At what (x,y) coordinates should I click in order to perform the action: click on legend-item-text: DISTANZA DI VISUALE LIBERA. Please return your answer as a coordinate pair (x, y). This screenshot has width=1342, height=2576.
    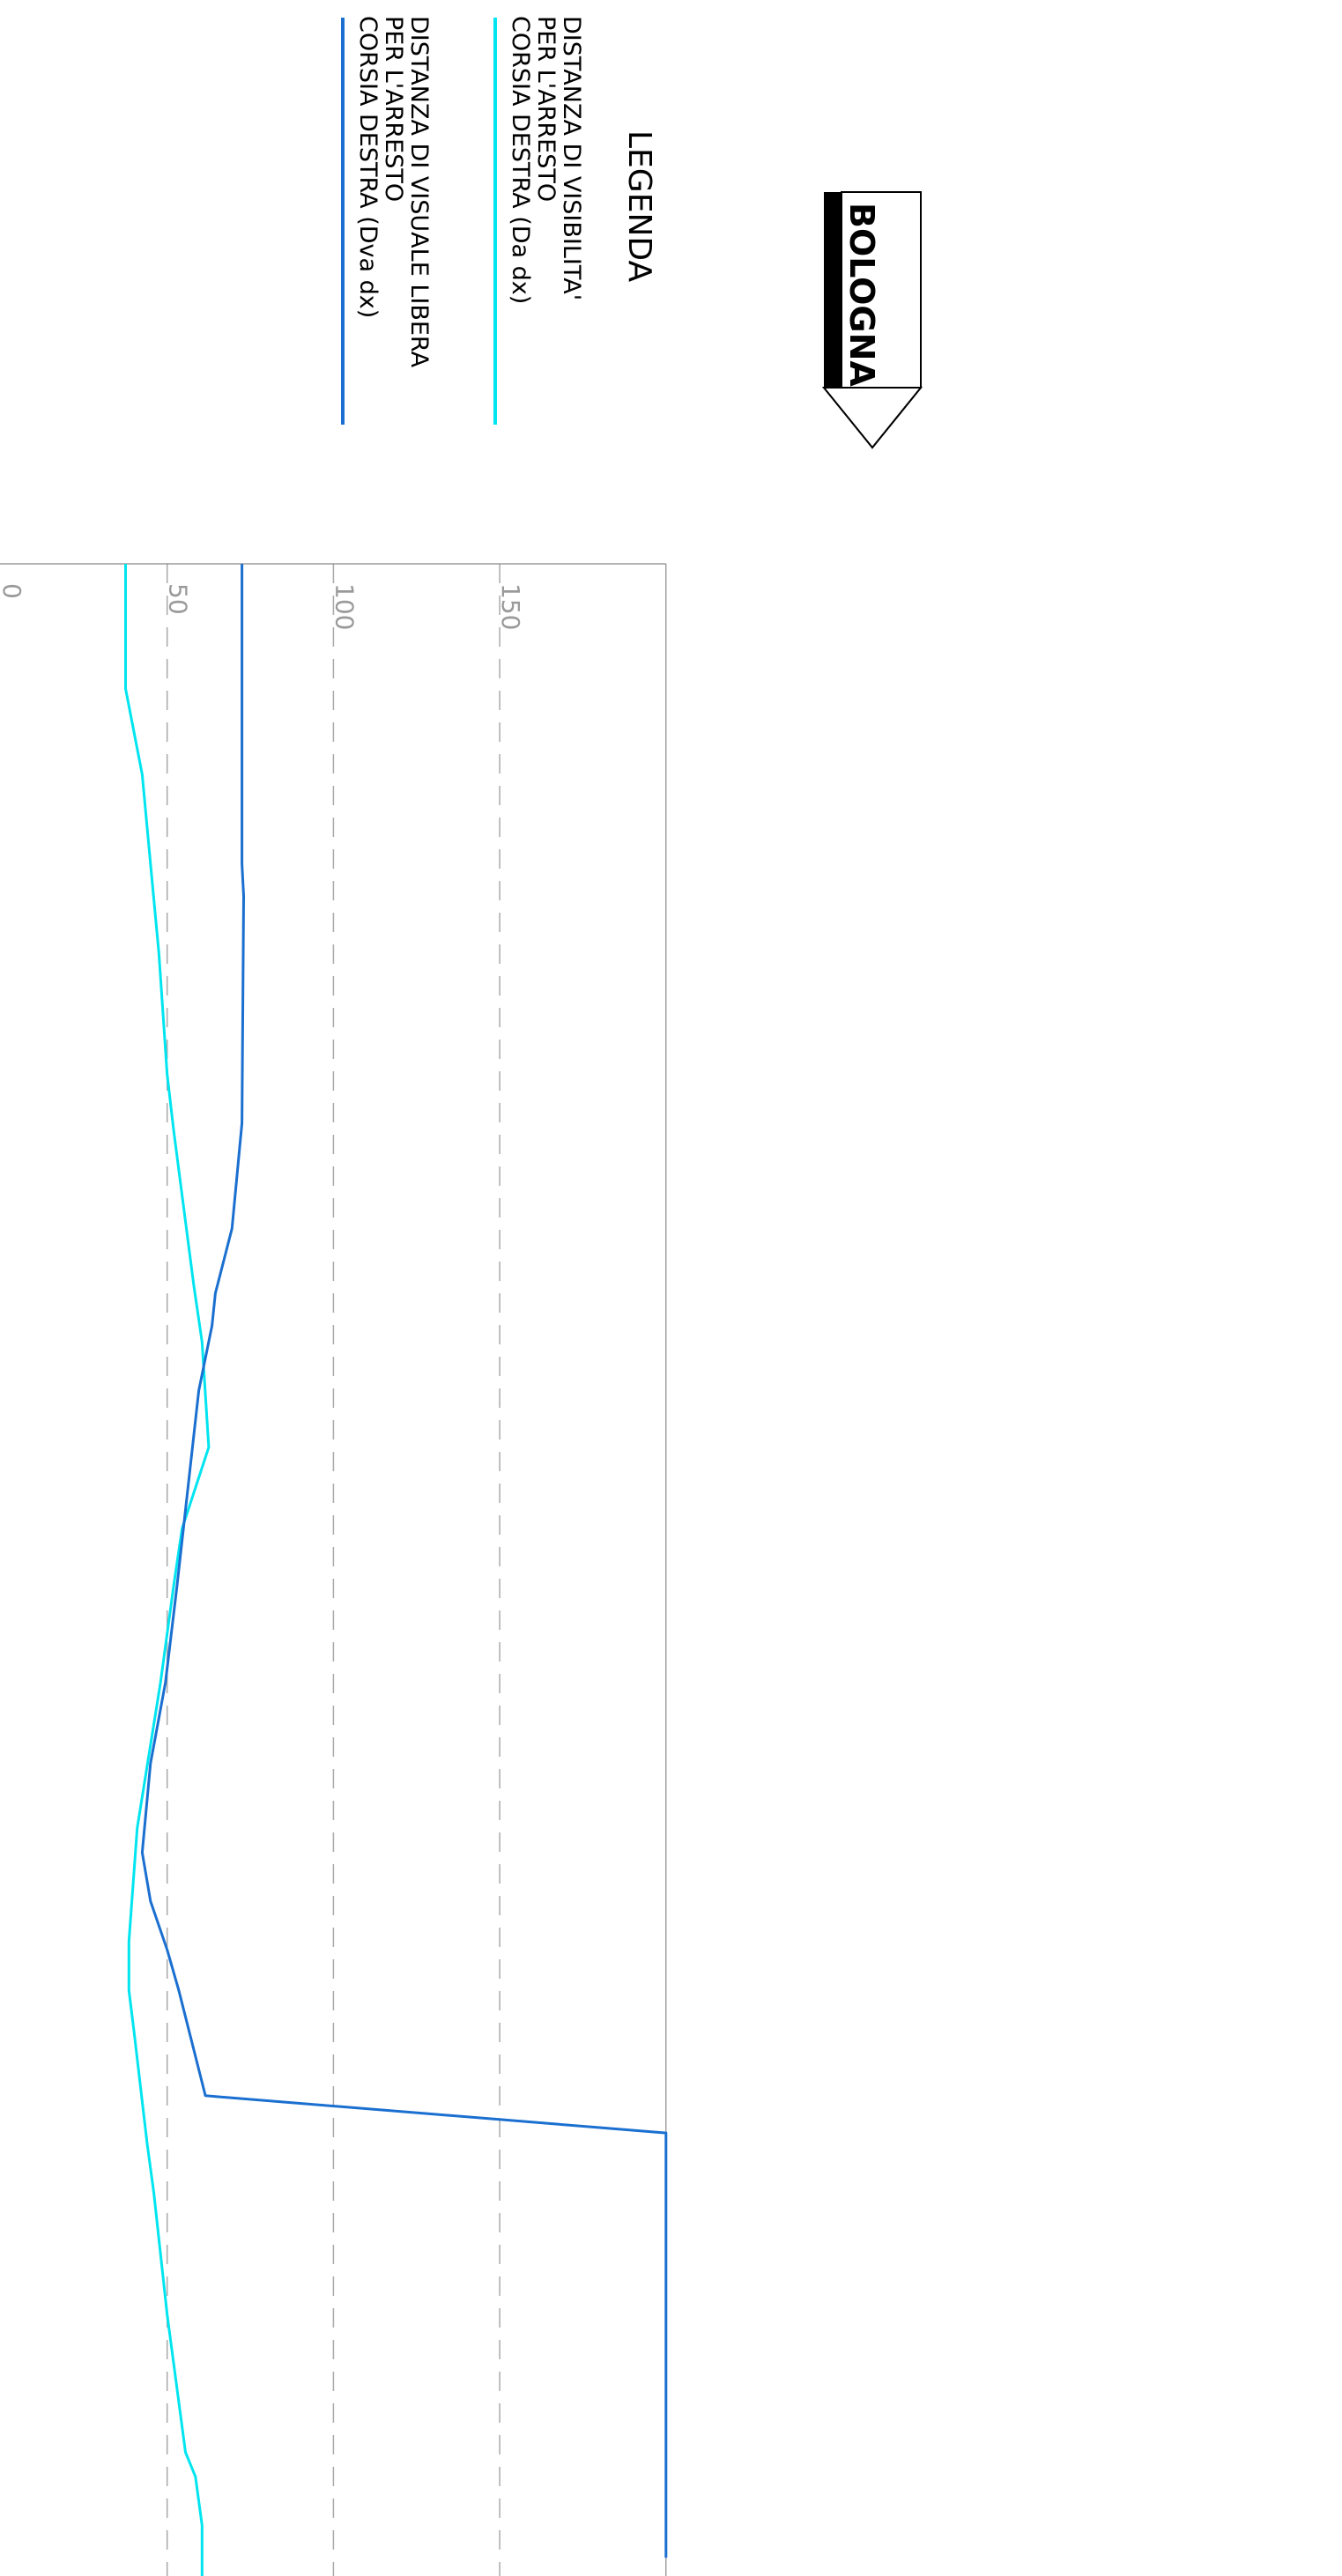
    Looking at the image, I should click on (419, 192).